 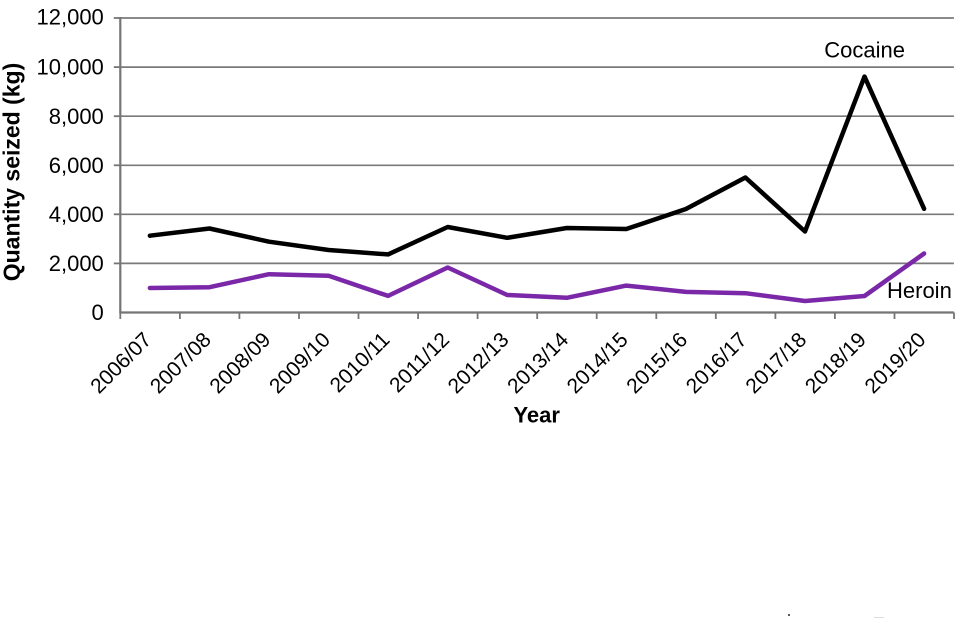 I want to click on svg-text: Cocaine, so click(x=864, y=50).